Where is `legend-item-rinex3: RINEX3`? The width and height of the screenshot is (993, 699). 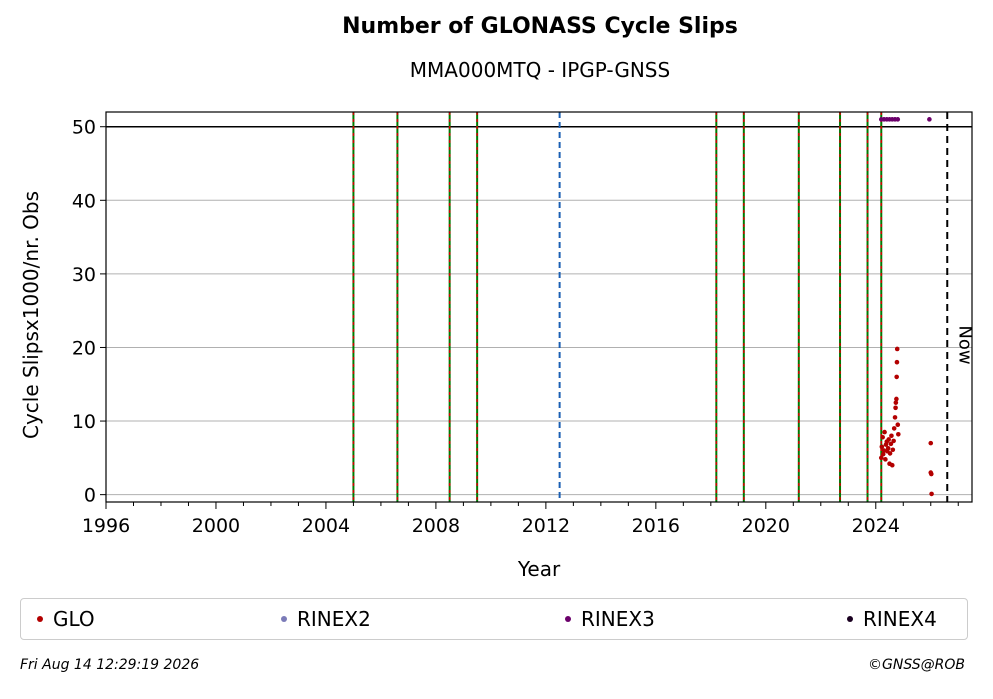 legend-item-rinex3: RINEX3 is located at coordinates (610, 619).